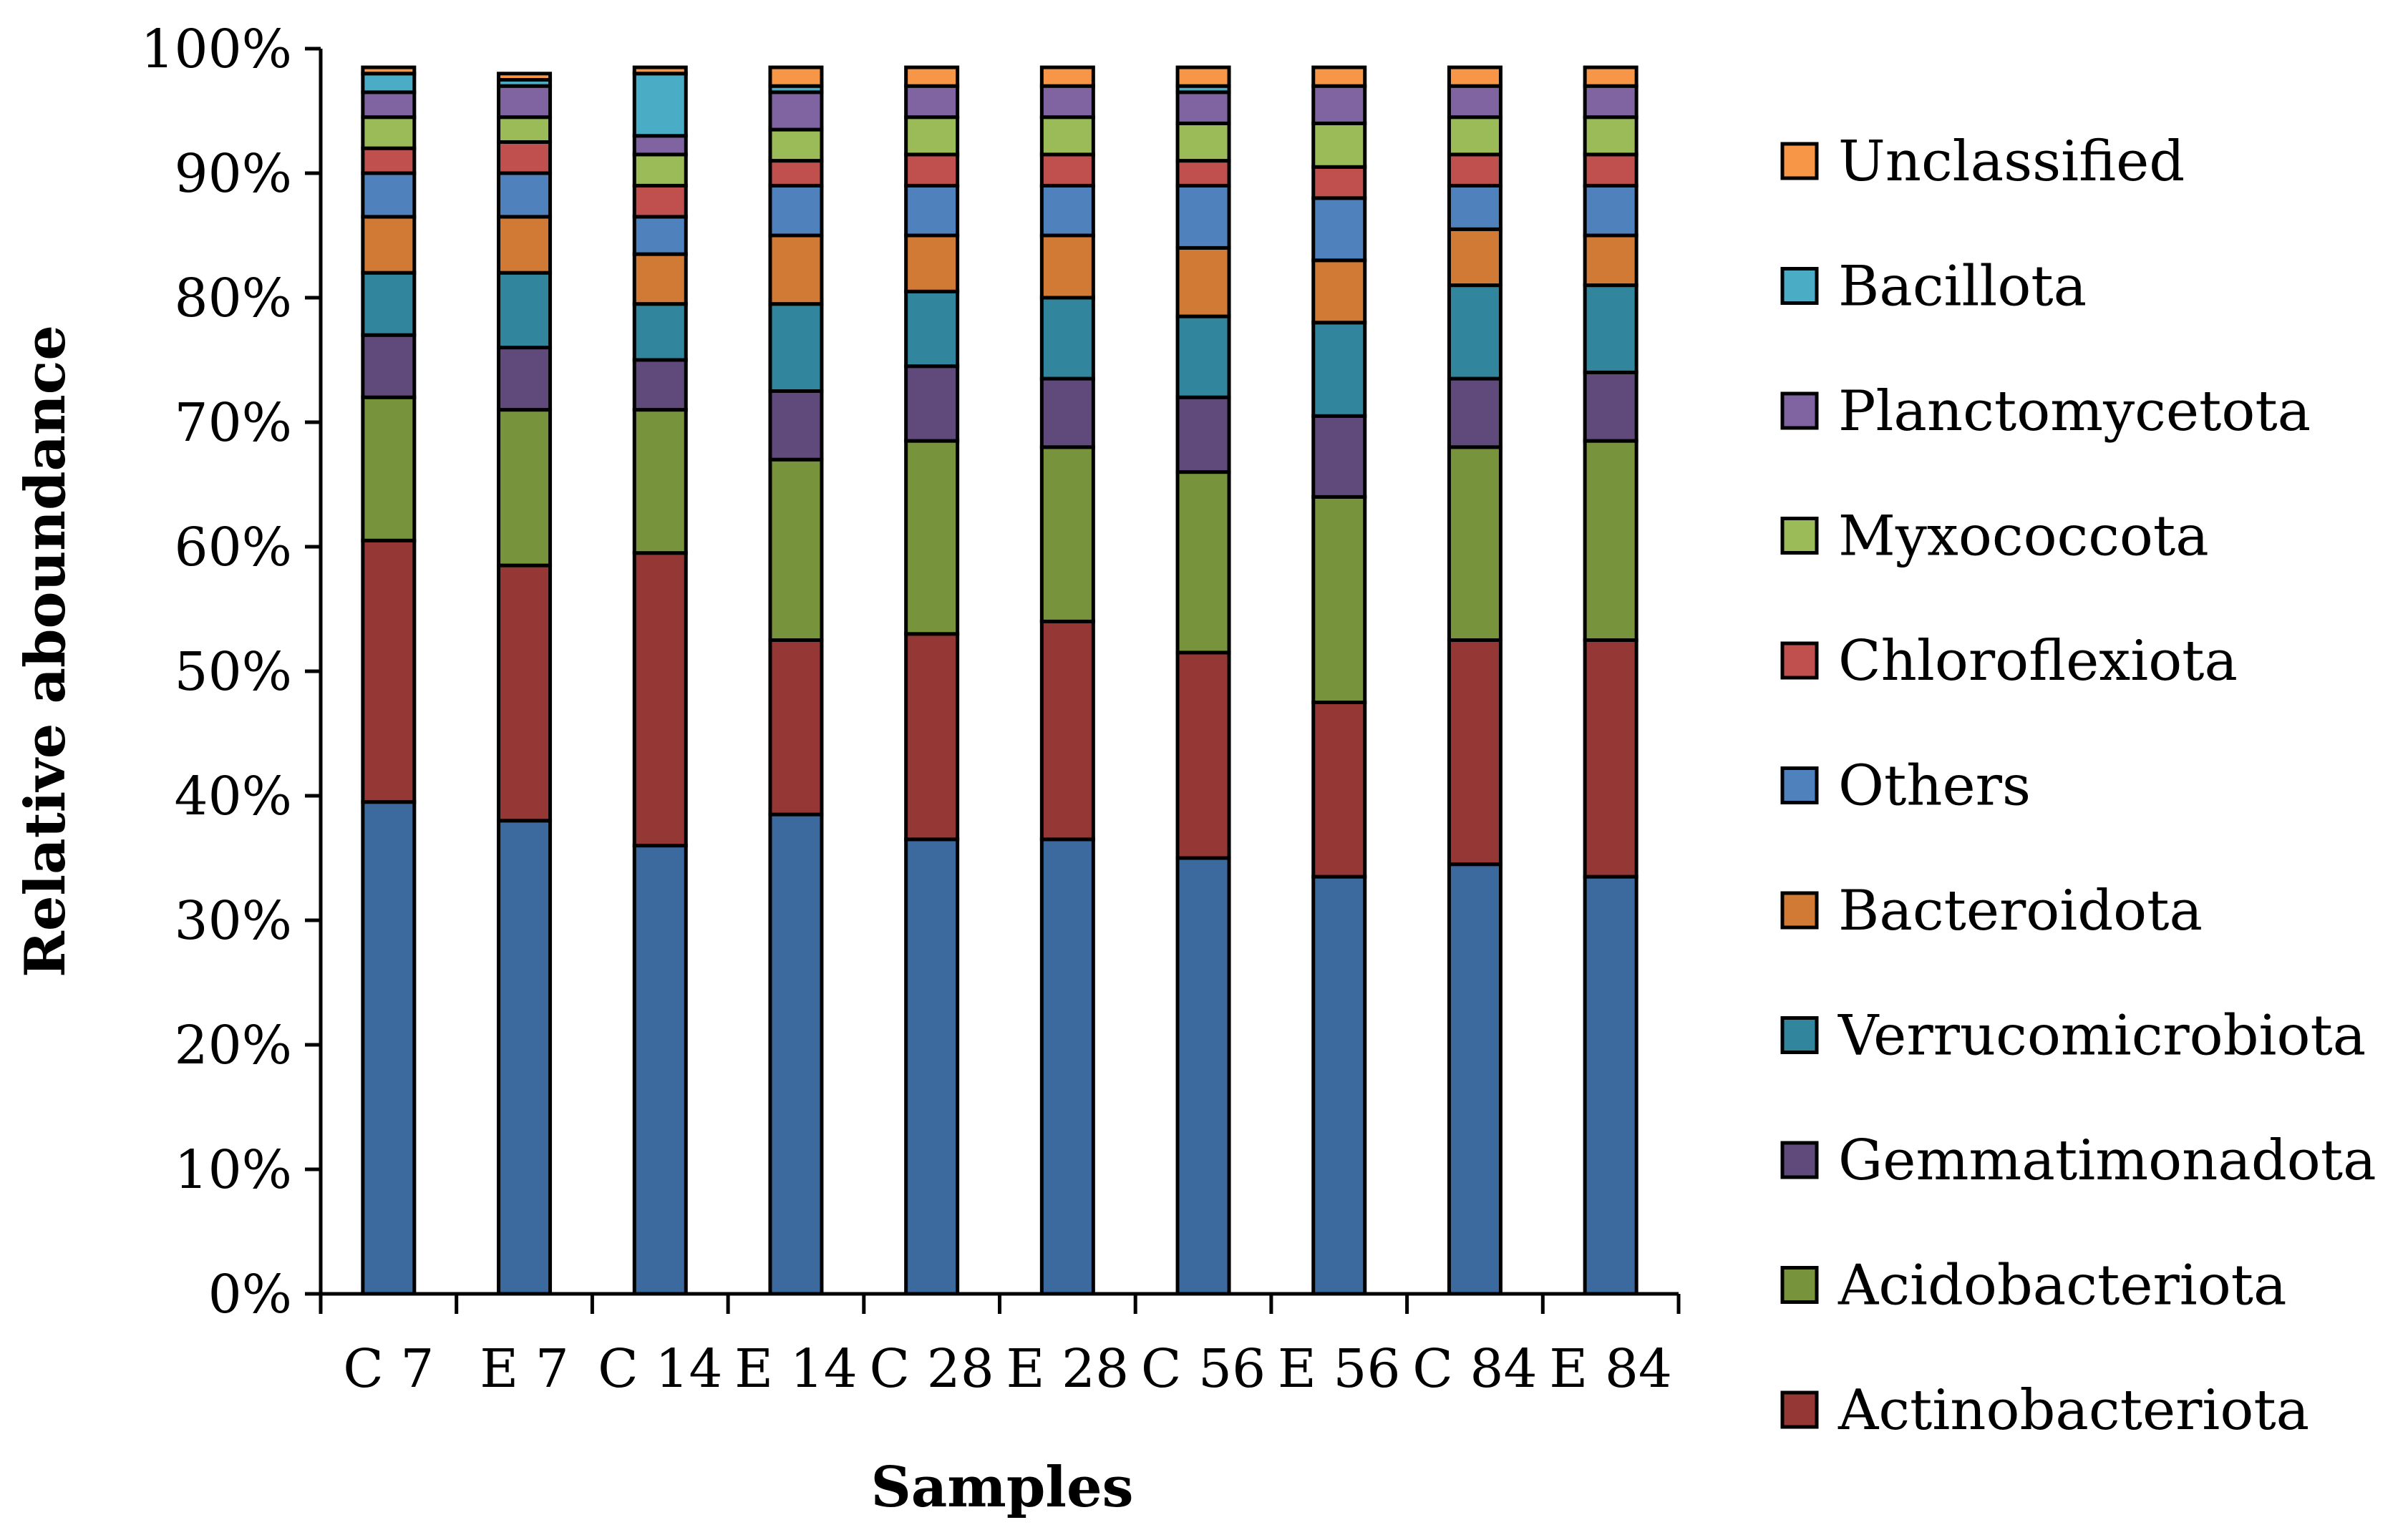  Describe the element at coordinates (1204, 1369) in the screenshot. I see `x-tick-label: C 56` at that location.